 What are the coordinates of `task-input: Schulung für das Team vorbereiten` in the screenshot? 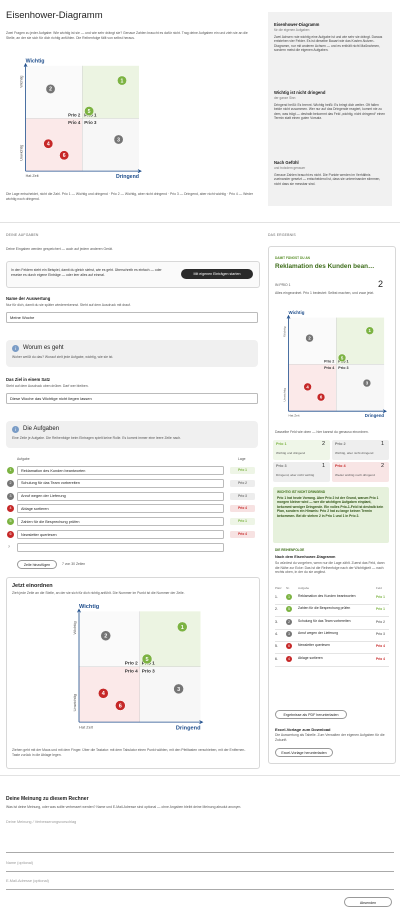 It's located at (120, 483).